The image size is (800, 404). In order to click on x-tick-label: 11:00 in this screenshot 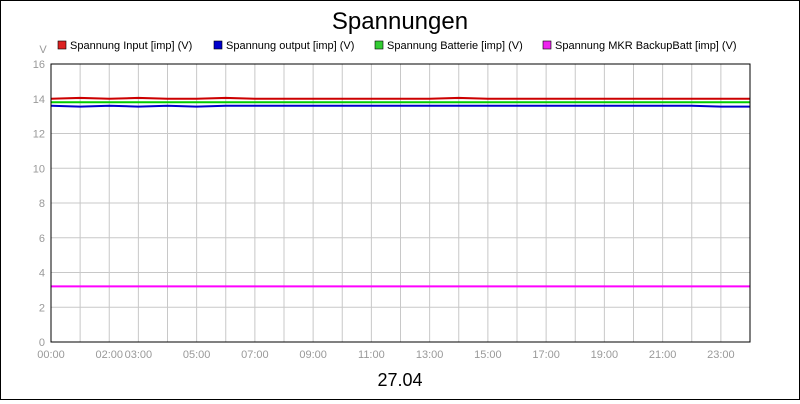, I will do `click(371, 355)`.